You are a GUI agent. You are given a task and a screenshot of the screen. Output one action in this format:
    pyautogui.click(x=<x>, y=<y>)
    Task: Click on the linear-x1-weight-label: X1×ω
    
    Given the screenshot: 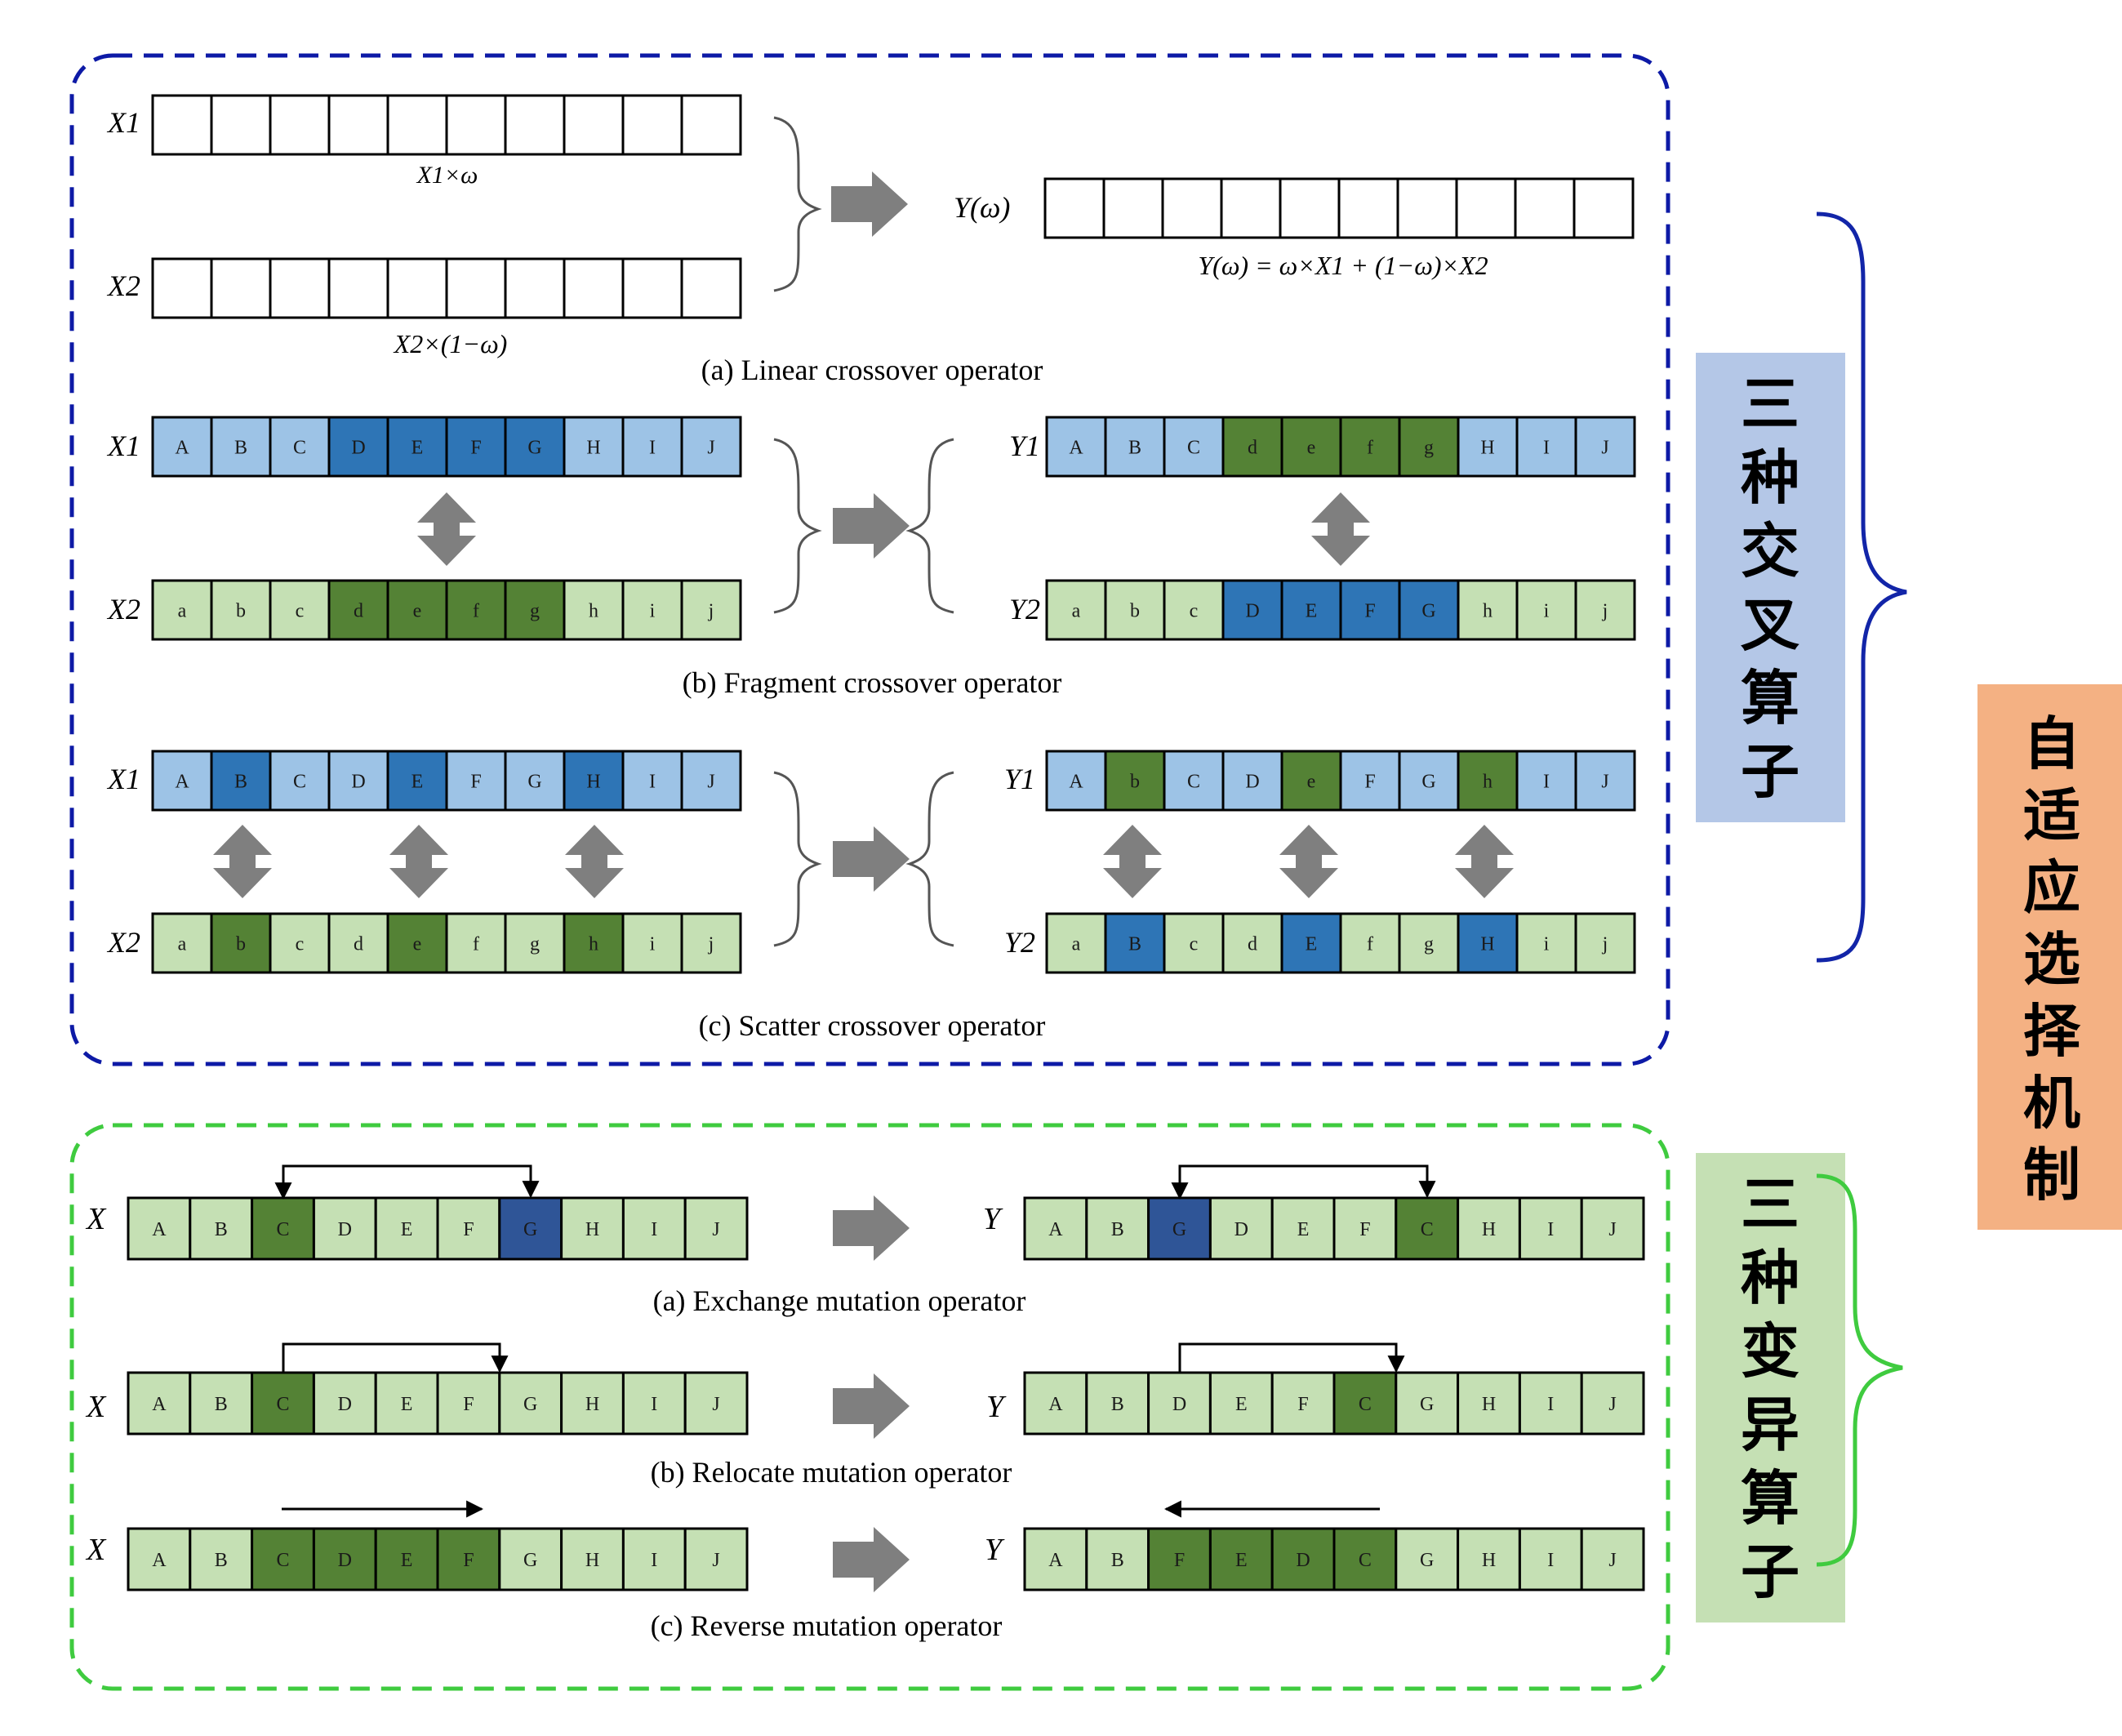 What is the action you would take?
    pyautogui.click(x=447, y=175)
    